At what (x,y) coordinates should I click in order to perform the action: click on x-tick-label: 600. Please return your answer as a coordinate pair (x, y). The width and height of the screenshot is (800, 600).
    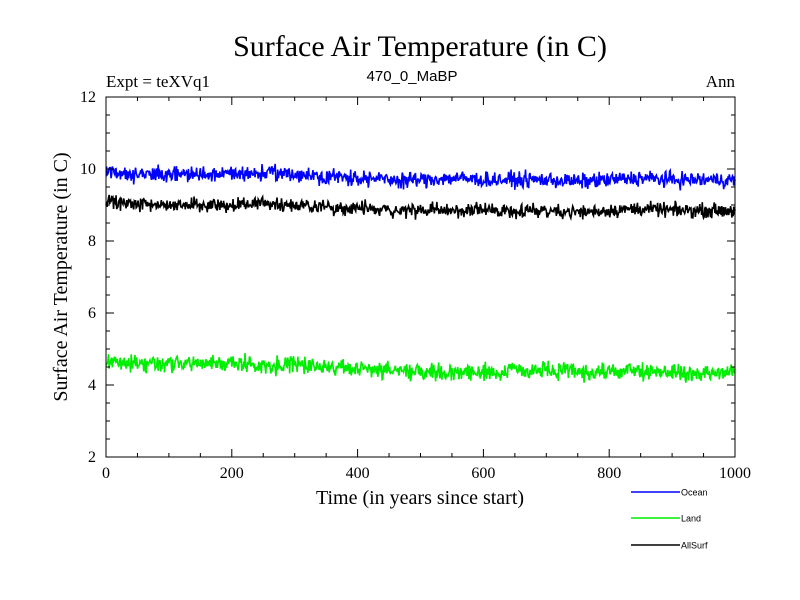
    Looking at the image, I should click on (483, 473).